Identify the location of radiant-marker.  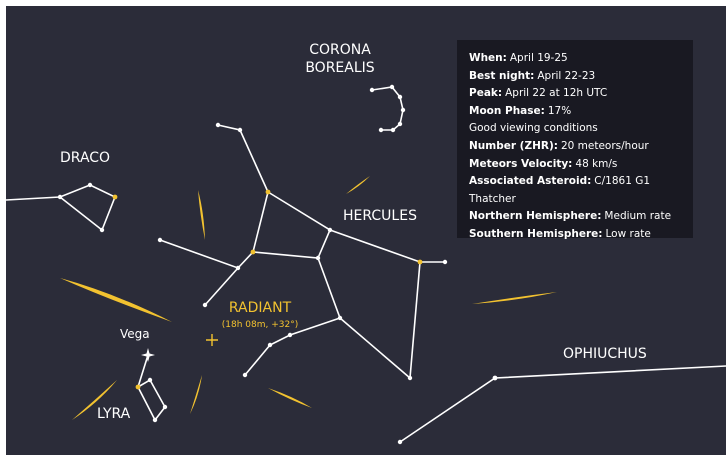
(212, 340).